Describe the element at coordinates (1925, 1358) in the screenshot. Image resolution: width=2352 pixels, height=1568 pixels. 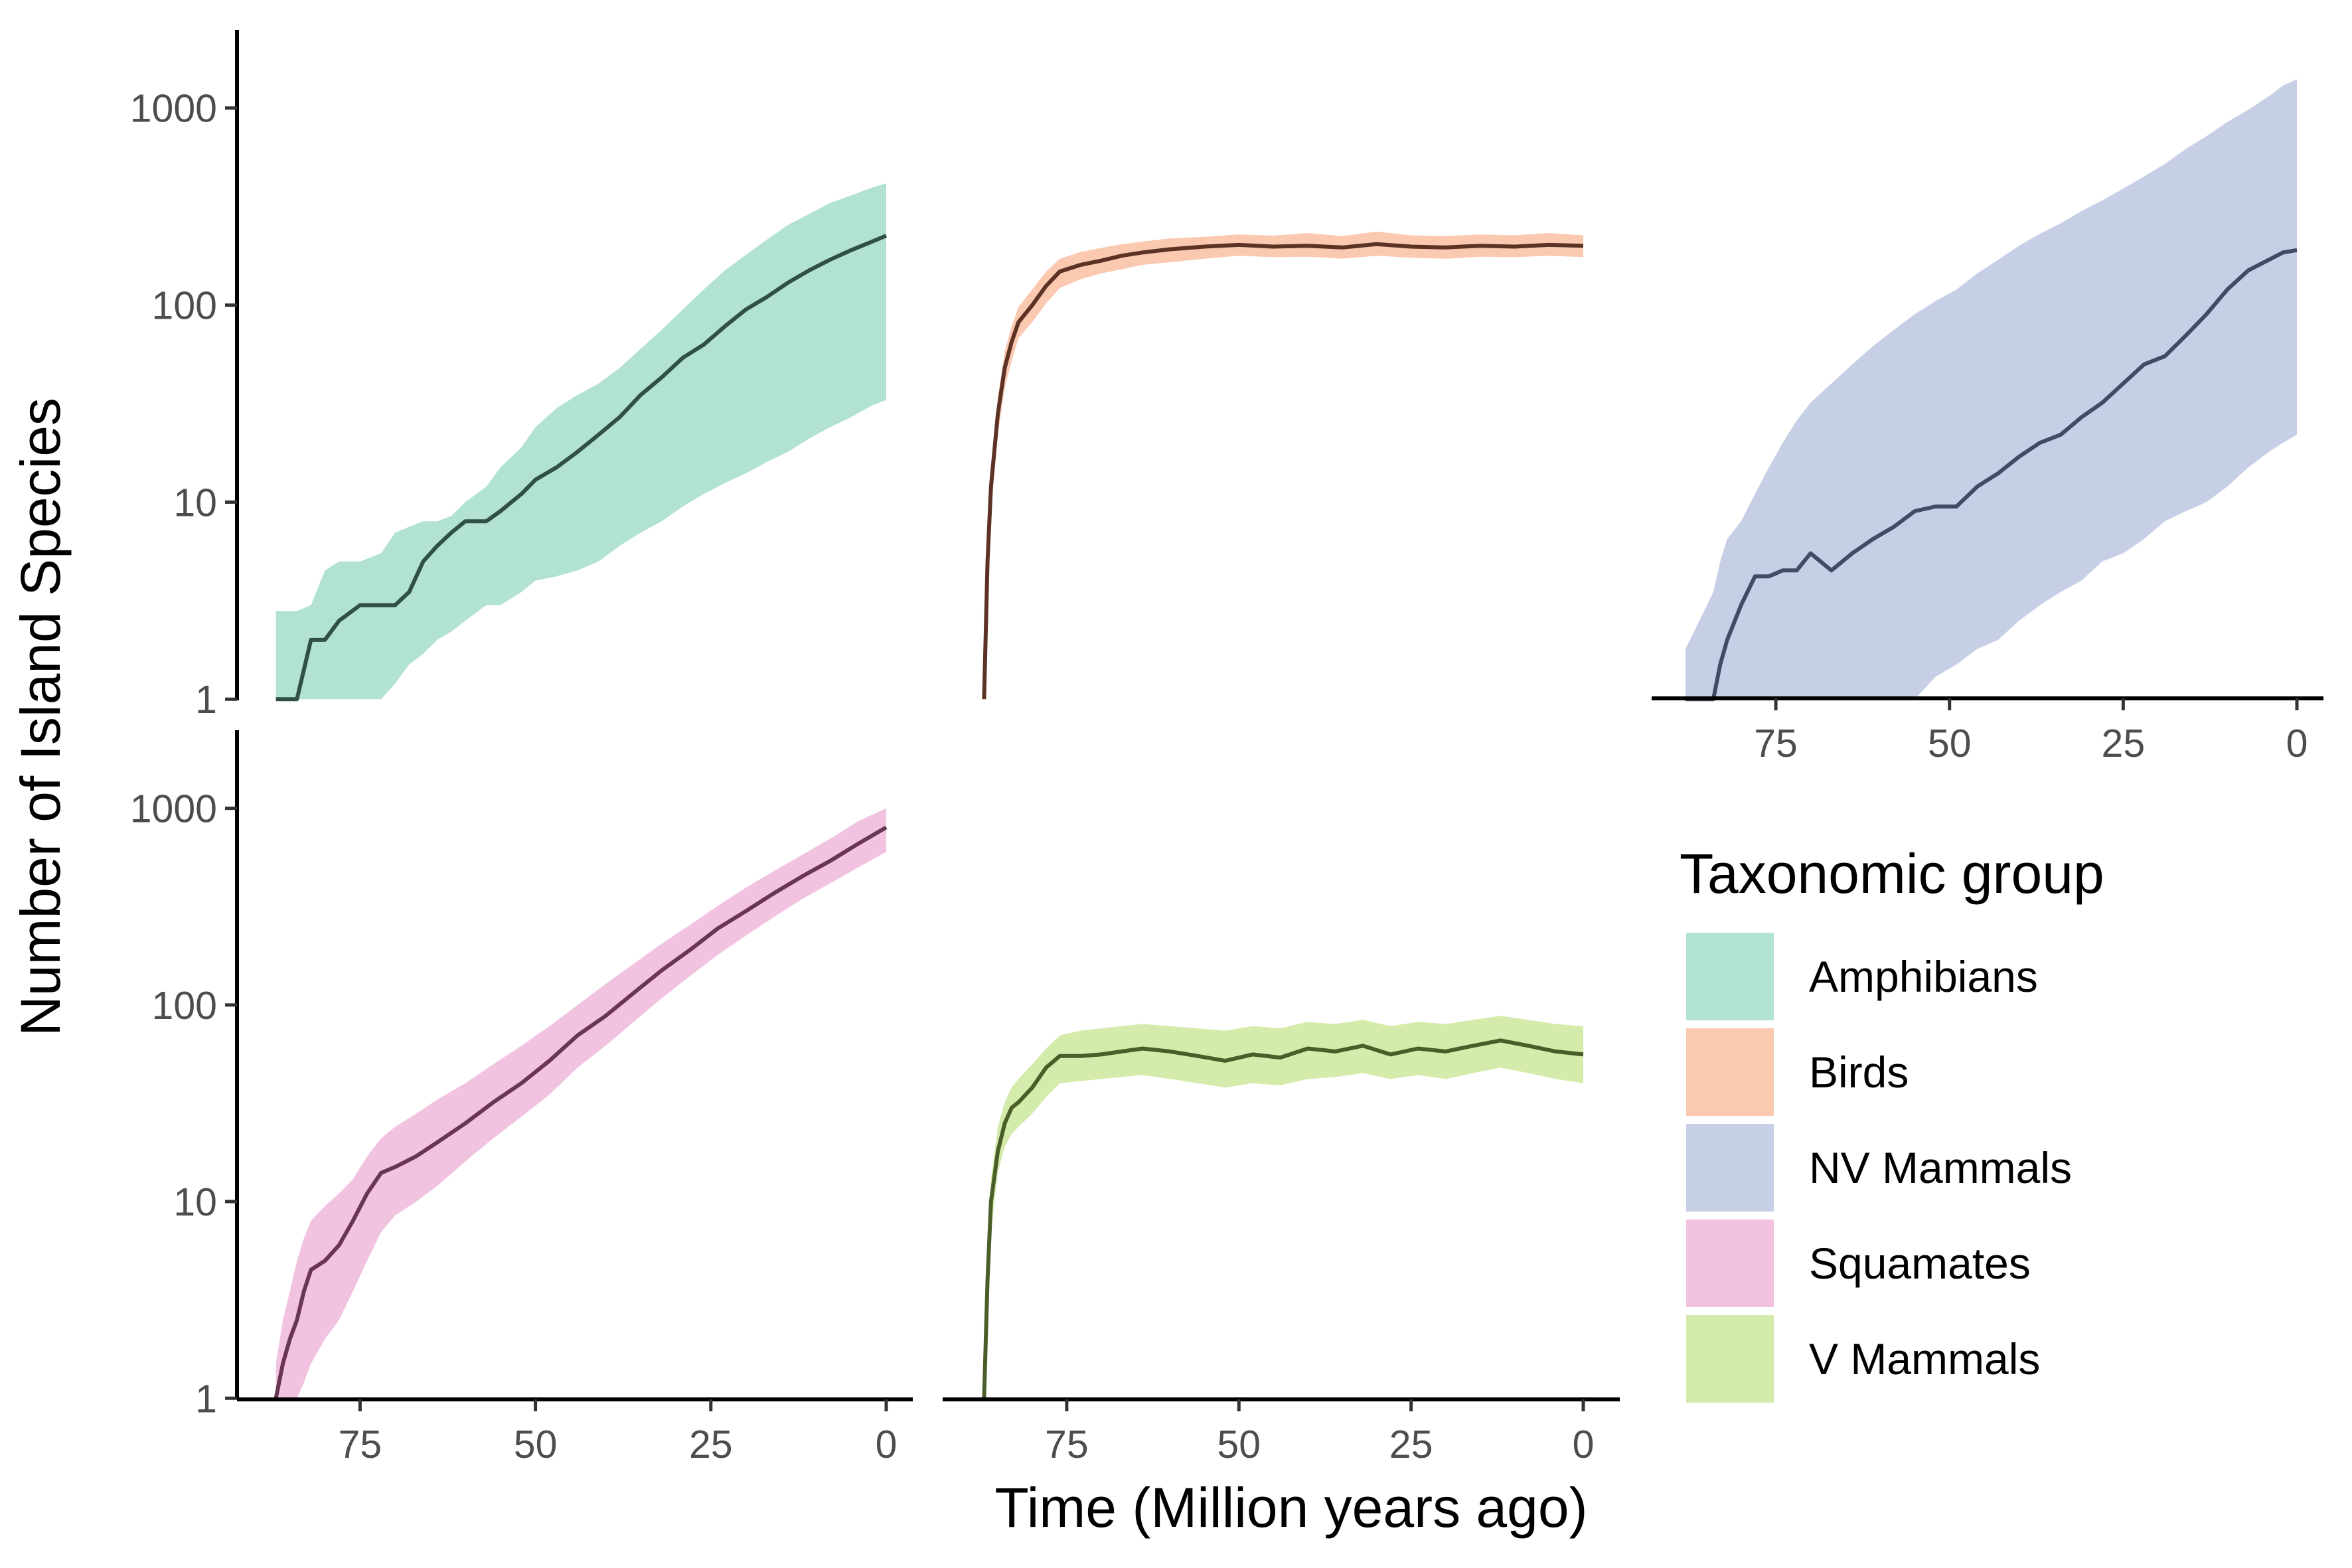
I see `legend-label-v-mammals: V Mammals` at that location.